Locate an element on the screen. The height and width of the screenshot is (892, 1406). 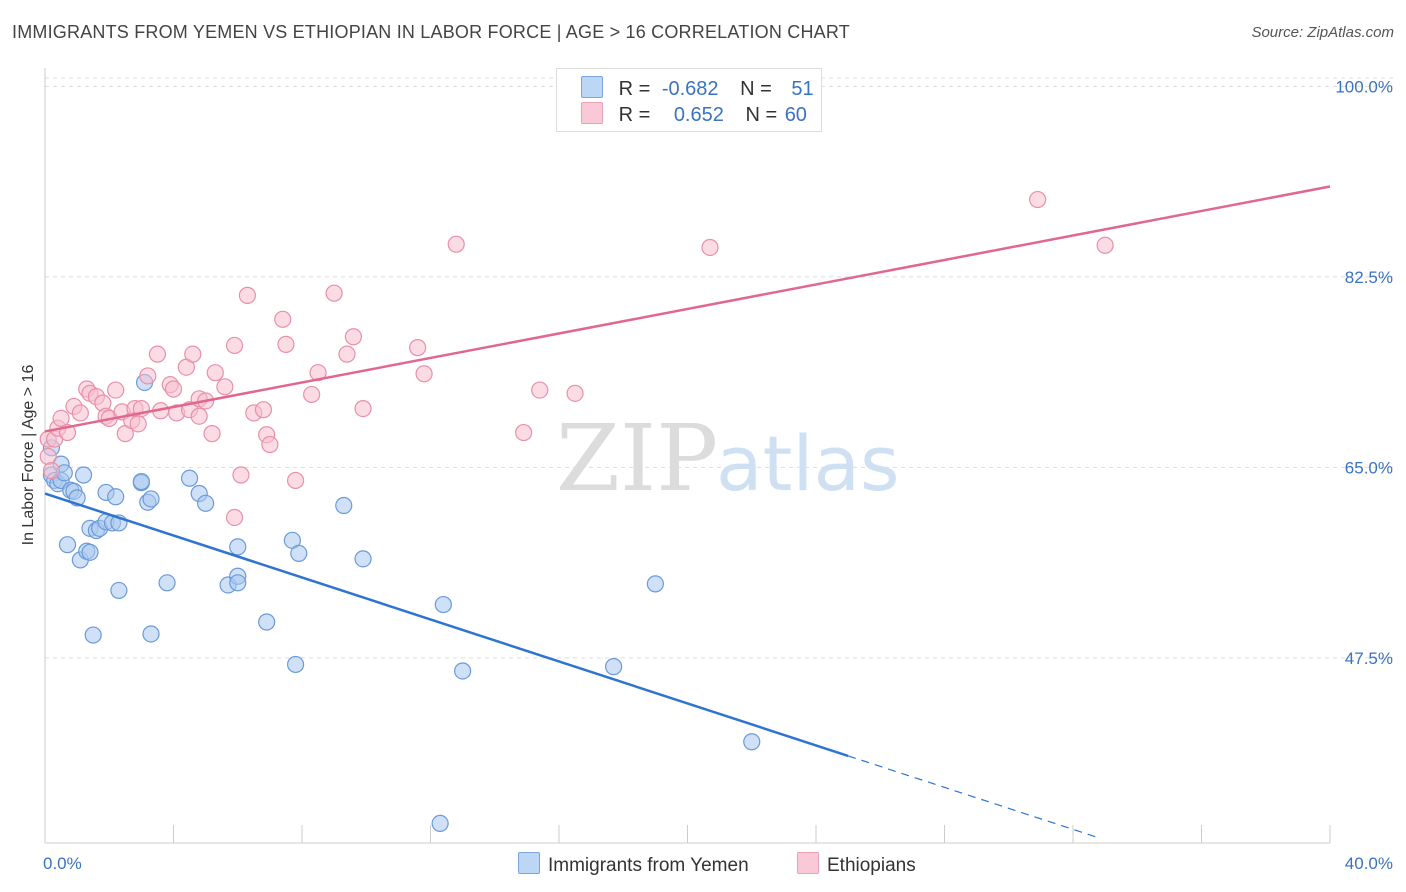
ethiopians-swatch is located at coordinates (592, 113).